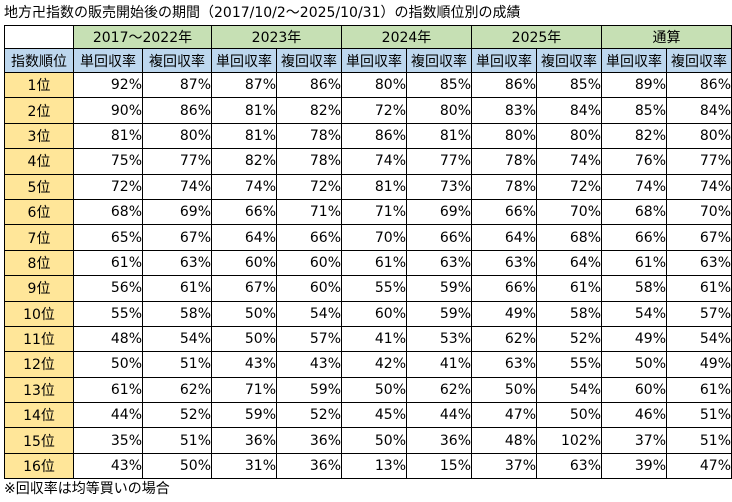 This screenshot has height=502, width=732. I want to click on place-return-cell: 72%, so click(569, 186).